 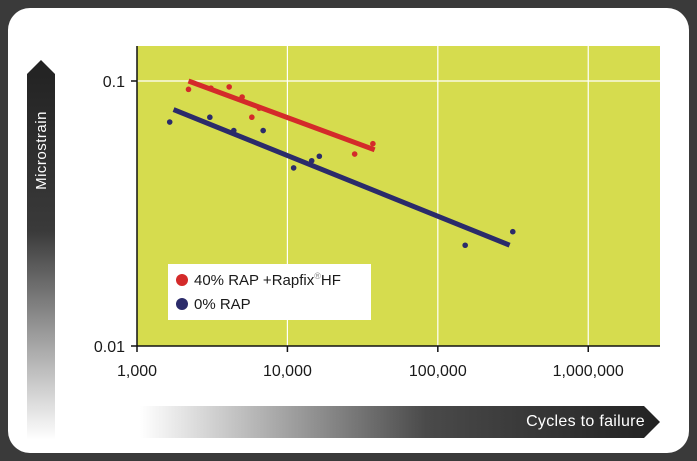 I want to click on legend-label-series-1-suffix: HF, so click(x=330, y=280).